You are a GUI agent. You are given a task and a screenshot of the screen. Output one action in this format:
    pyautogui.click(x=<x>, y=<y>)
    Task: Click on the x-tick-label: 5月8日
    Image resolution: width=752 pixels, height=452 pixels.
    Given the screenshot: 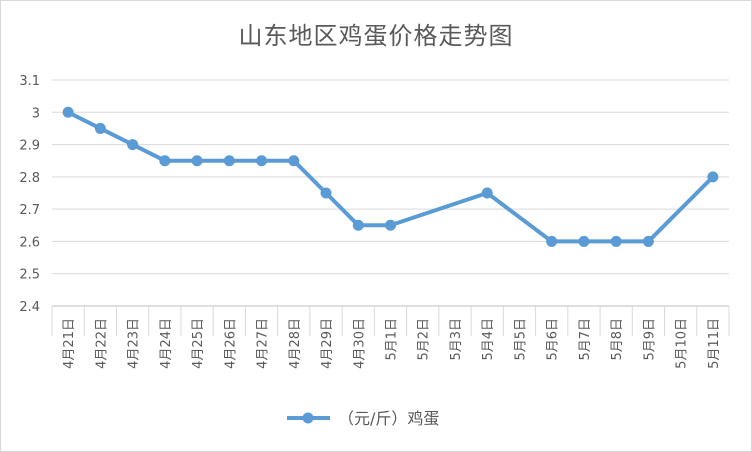 What is the action you would take?
    pyautogui.click(x=617, y=339)
    